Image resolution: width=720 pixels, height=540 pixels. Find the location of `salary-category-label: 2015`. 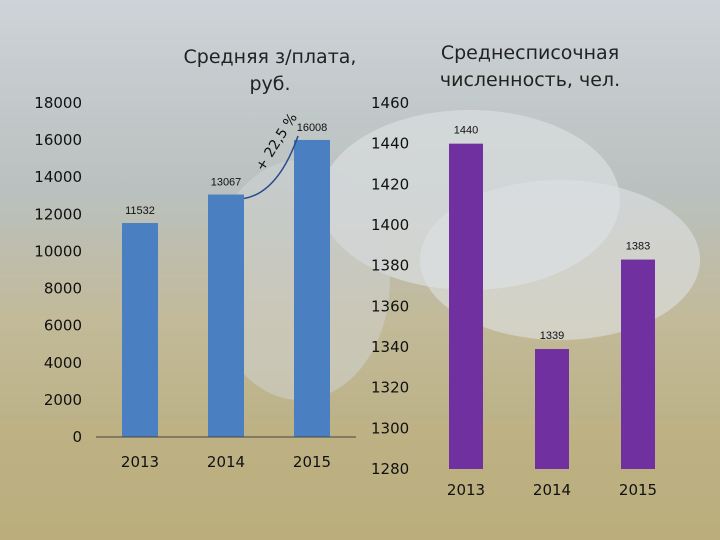

salary-category-label: 2015 is located at coordinates (312, 462).